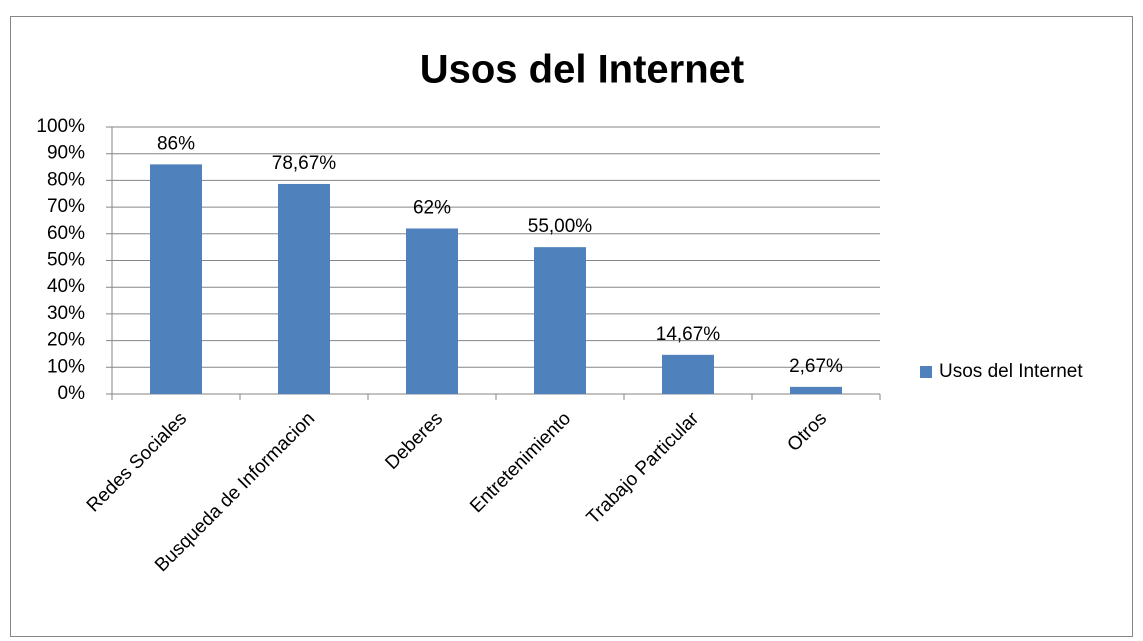 This screenshot has width=1143, height=641. Describe the element at coordinates (432, 207) in the screenshot. I see `data-label: 62%` at that location.